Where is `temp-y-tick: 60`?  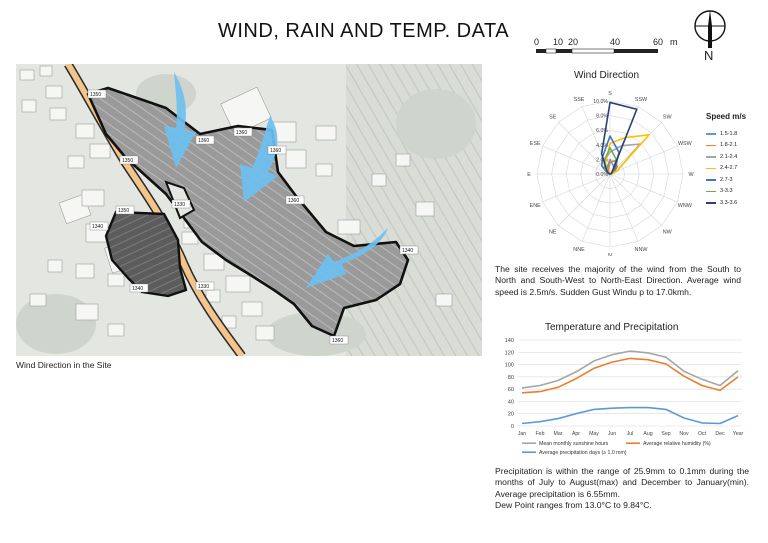
temp-y-tick: 60 is located at coordinates (511, 390).